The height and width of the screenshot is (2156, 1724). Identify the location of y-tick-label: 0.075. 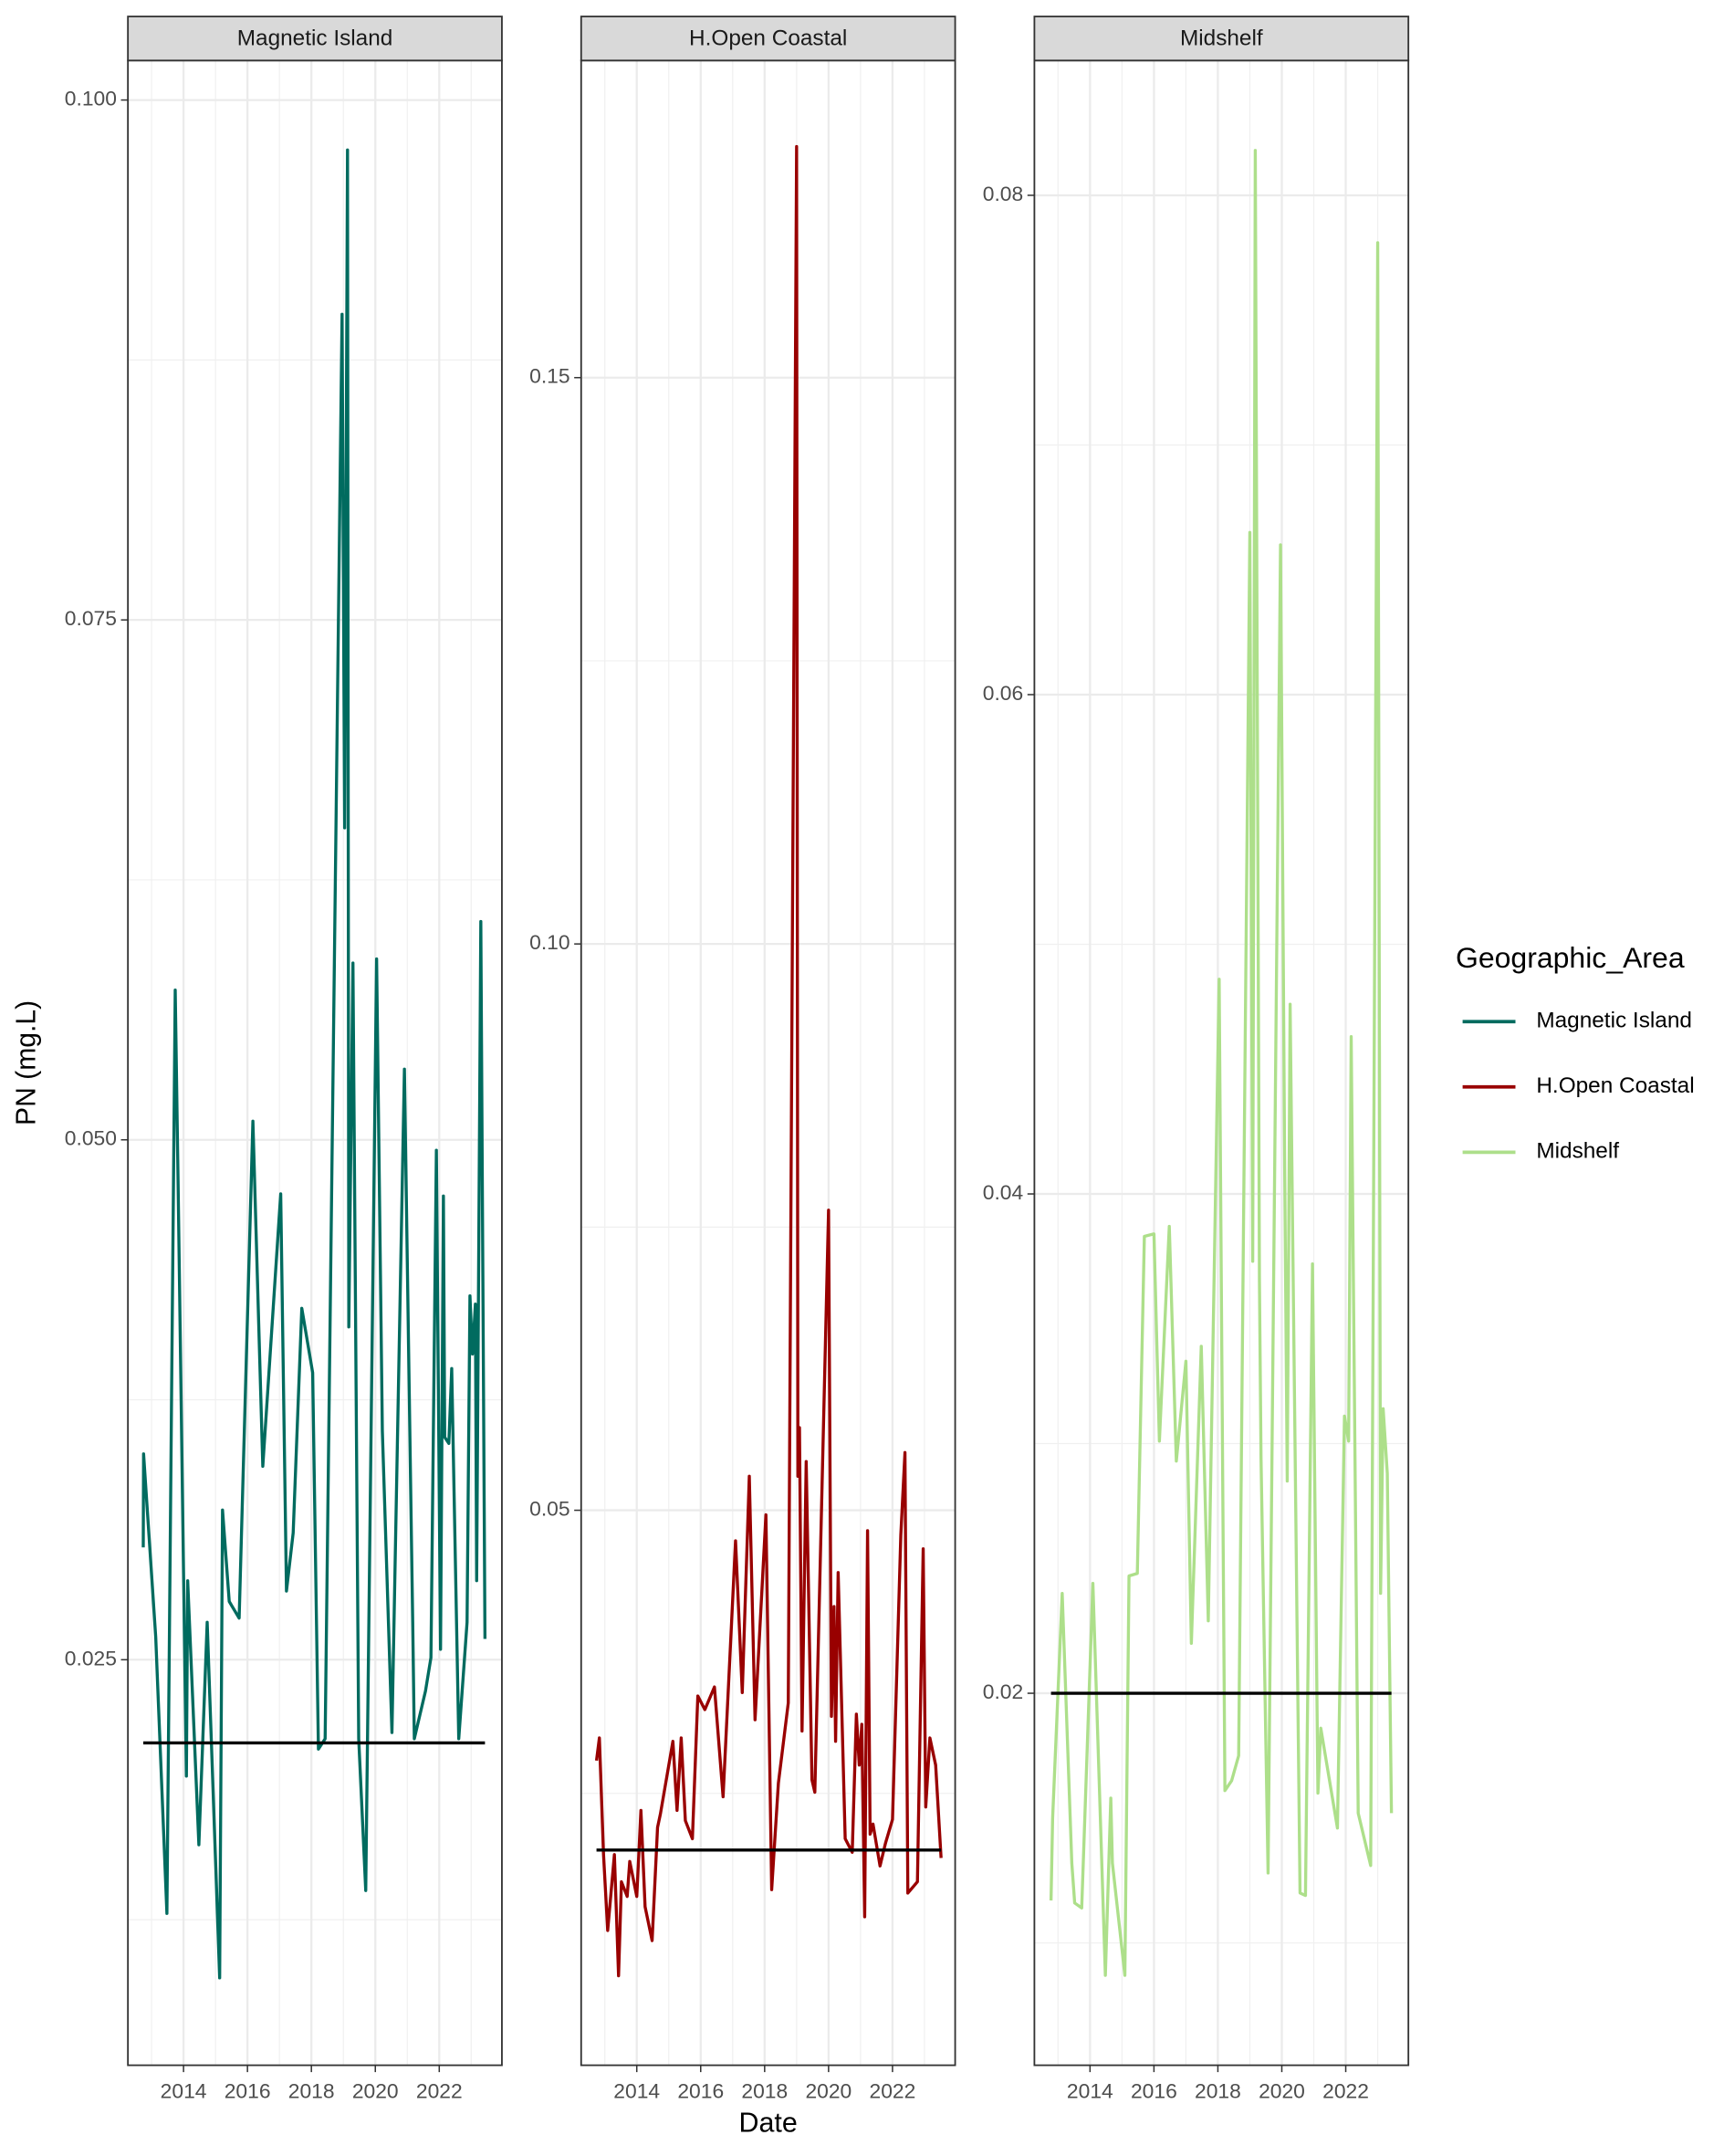
(91, 618).